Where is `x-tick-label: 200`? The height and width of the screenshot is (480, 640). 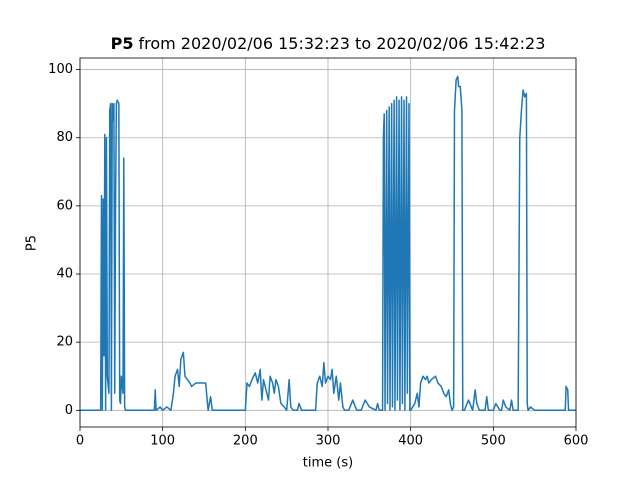
x-tick-label: 200 is located at coordinates (245, 441).